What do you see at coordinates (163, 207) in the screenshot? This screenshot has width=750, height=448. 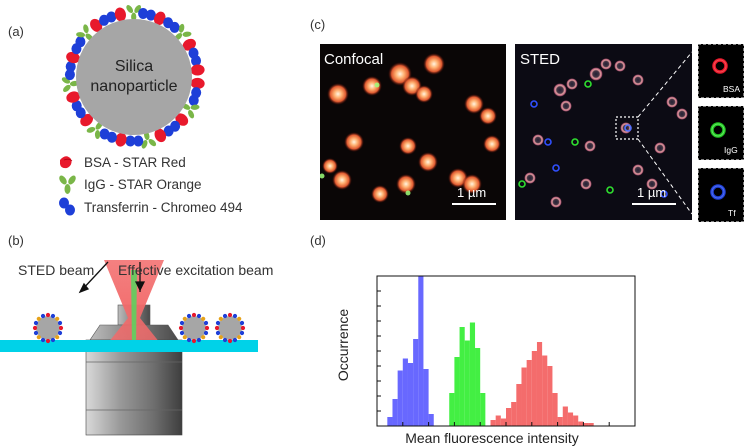 I see `legend-transferrin: Transferrin - Chromeo 494` at bounding box center [163, 207].